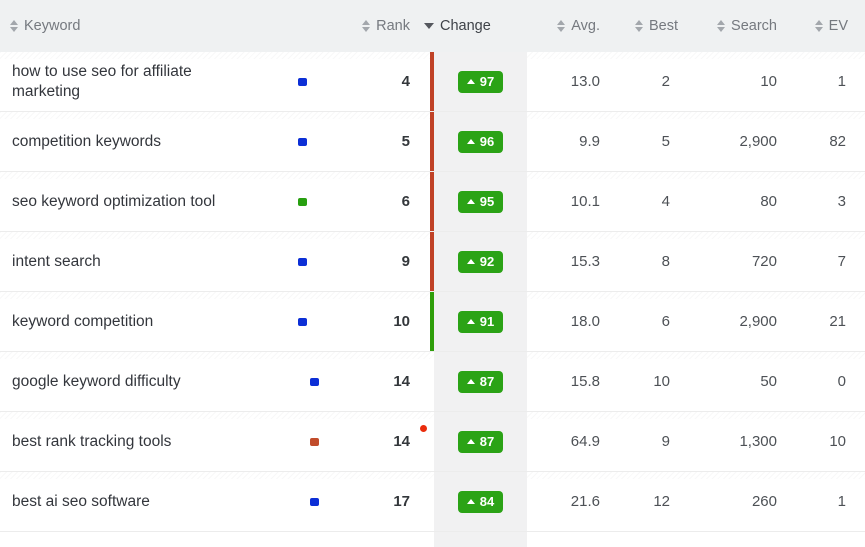 The width and height of the screenshot is (865, 547). I want to click on column-header-keyword: Keyword, so click(172, 26).